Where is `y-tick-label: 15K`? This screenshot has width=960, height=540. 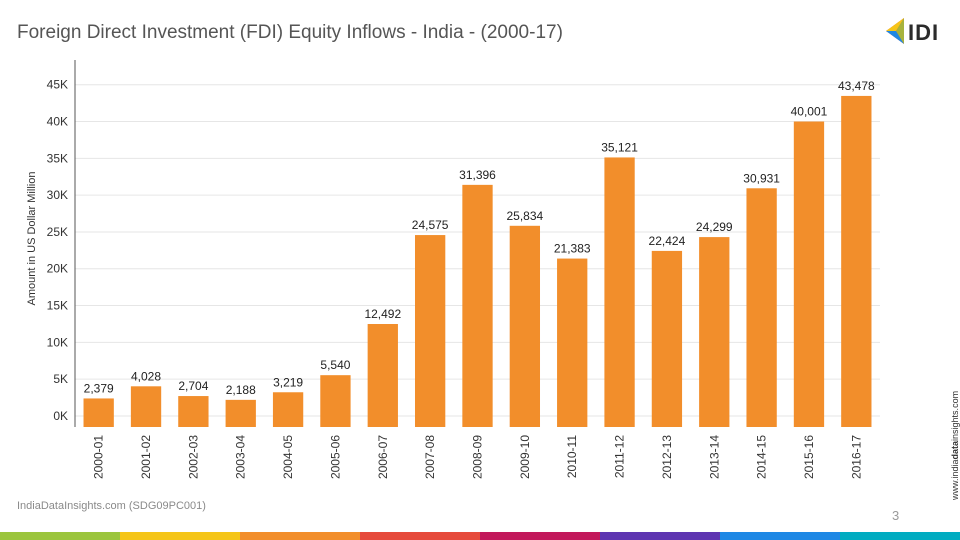
y-tick-label: 15K is located at coordinates (57, 306).